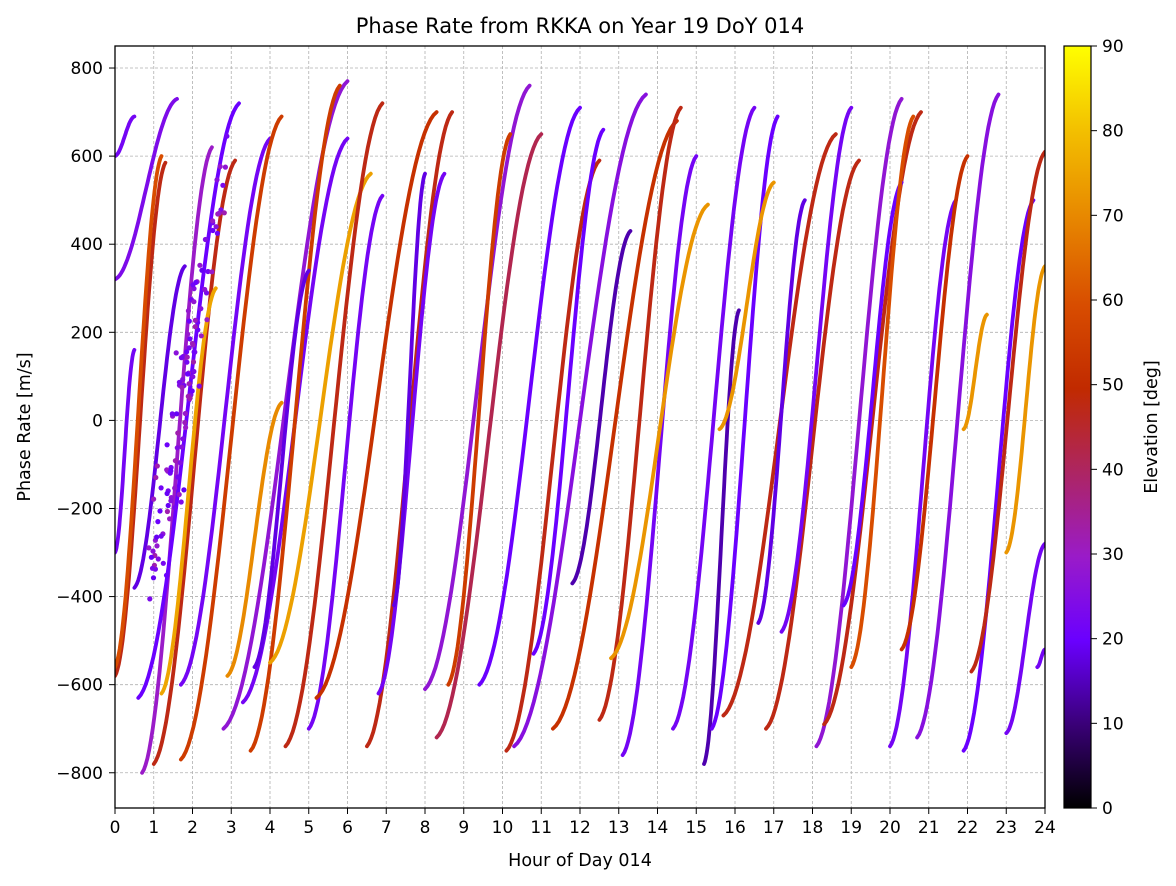  I want to click on x-tick-label: 9, so click(463, 828).